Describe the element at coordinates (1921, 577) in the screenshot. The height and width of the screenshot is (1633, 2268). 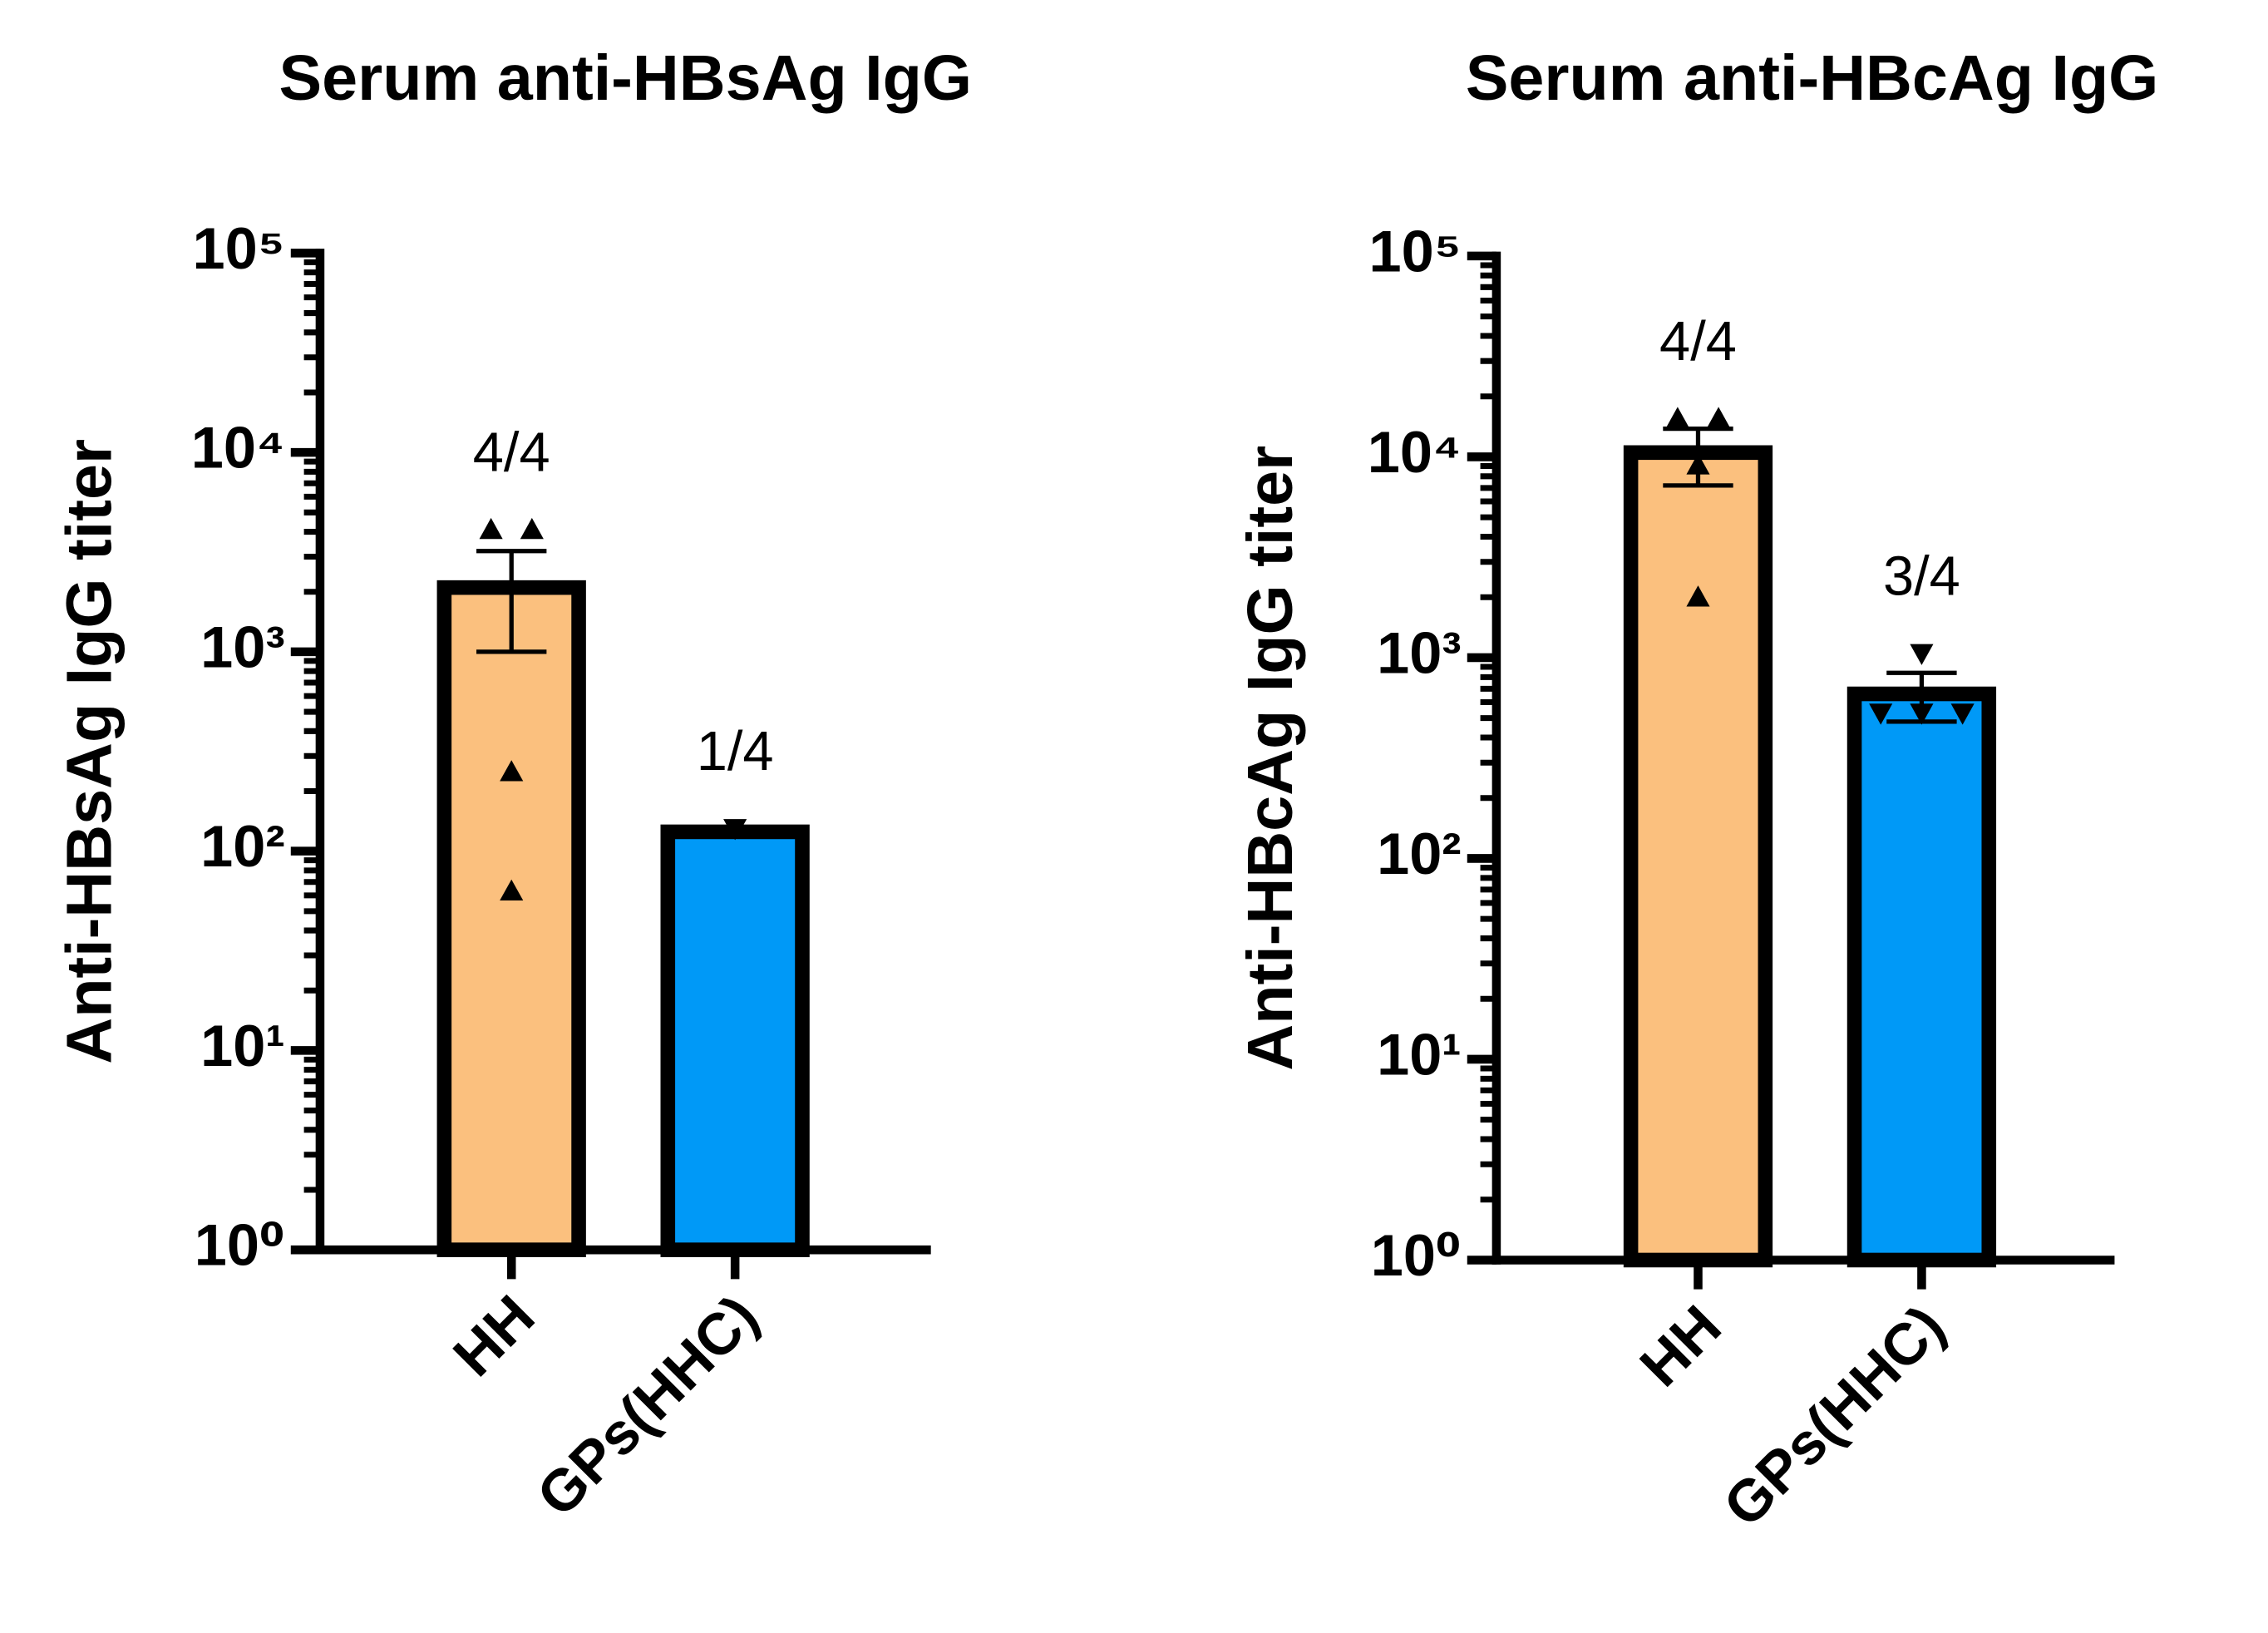
I see `annotation: 3/4` at that location.